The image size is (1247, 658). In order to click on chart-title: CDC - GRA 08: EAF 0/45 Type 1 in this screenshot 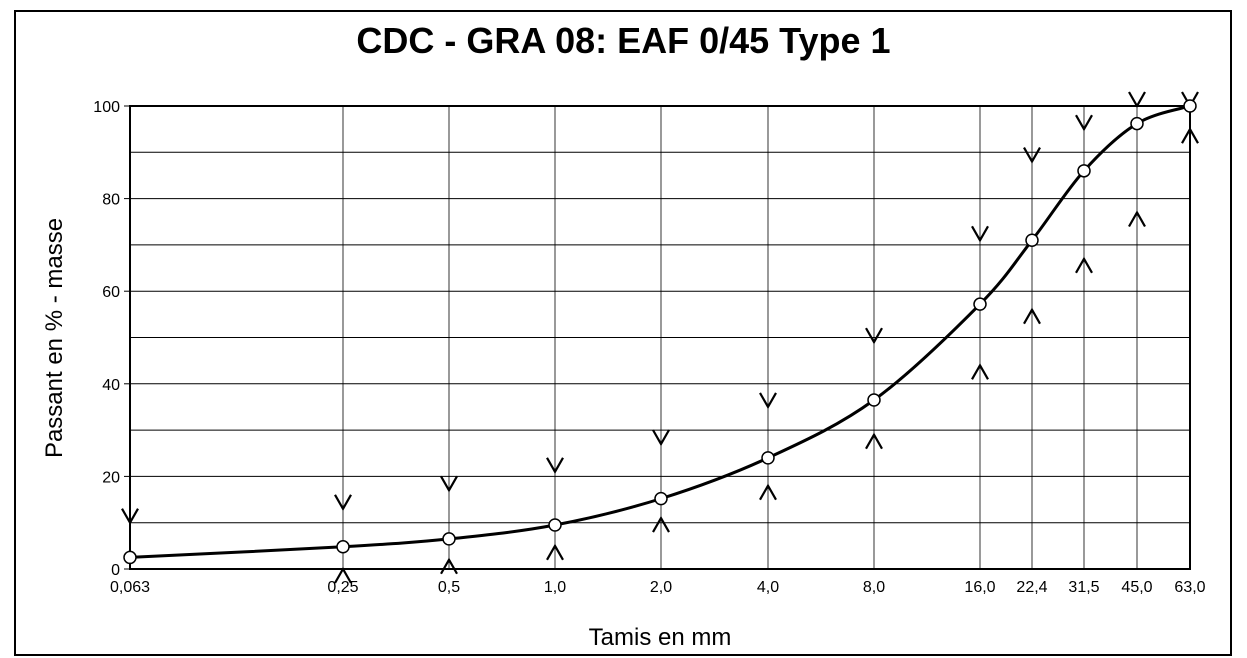, I will do `click(623, 40)`.